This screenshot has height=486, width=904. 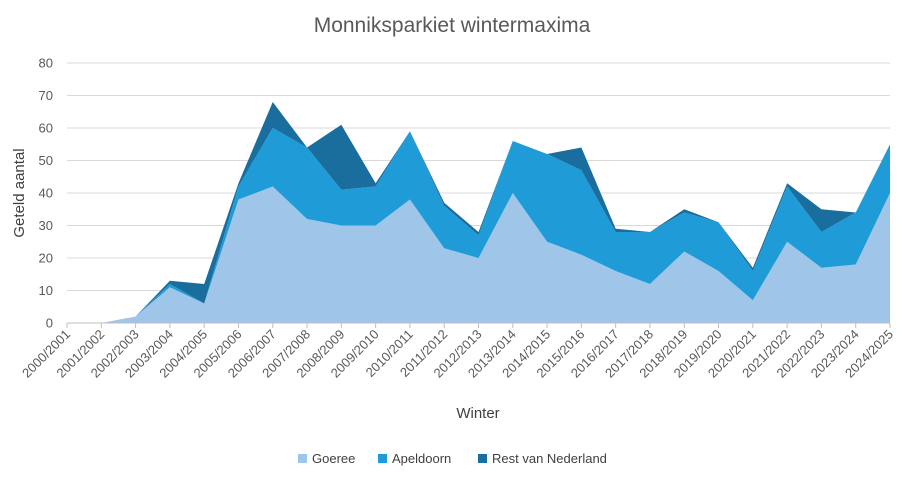 I want to click on y-tick-label: 50, so click(x=46, y=160).